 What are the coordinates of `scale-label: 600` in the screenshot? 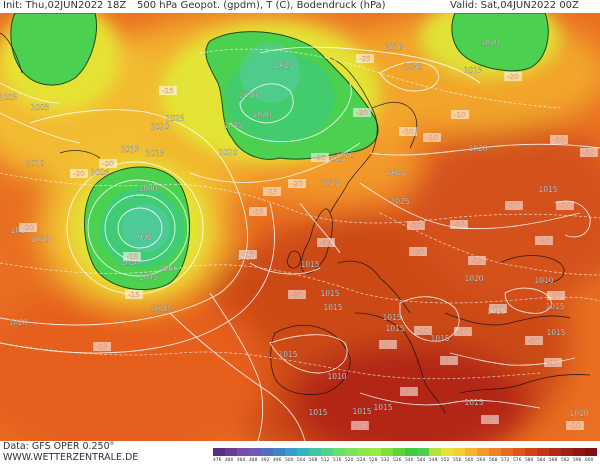 It's located at (589, 460).